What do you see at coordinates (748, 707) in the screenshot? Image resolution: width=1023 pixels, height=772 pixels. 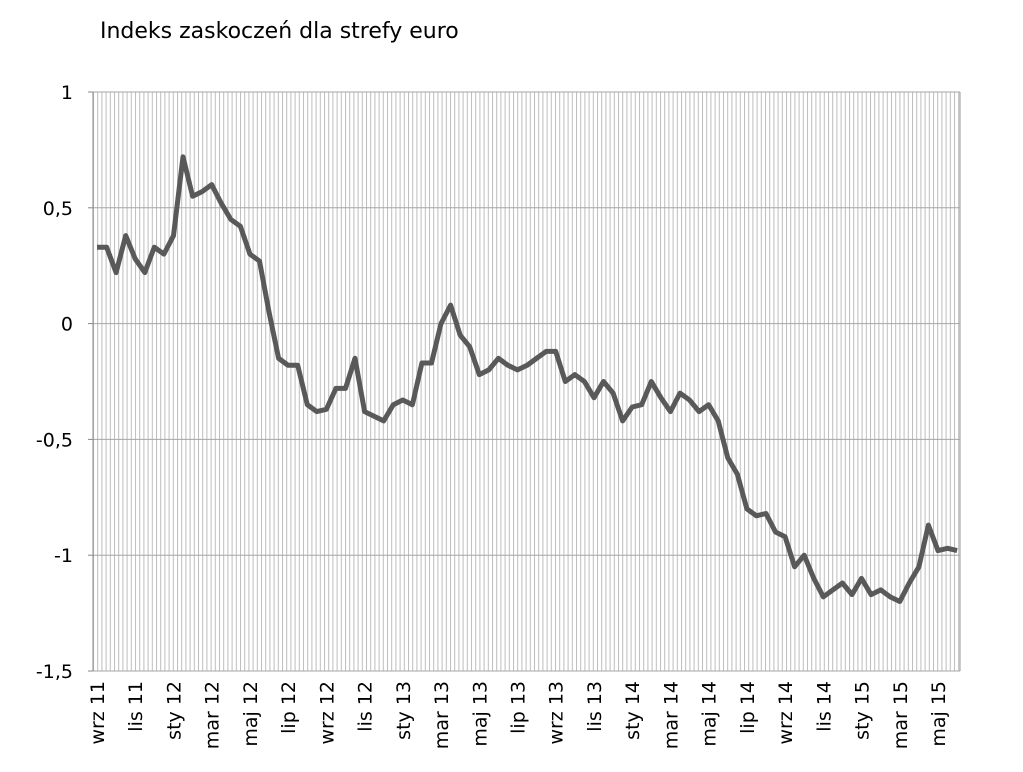 I see `x-tick-label: lip 14` at bounding box center [748, 707].